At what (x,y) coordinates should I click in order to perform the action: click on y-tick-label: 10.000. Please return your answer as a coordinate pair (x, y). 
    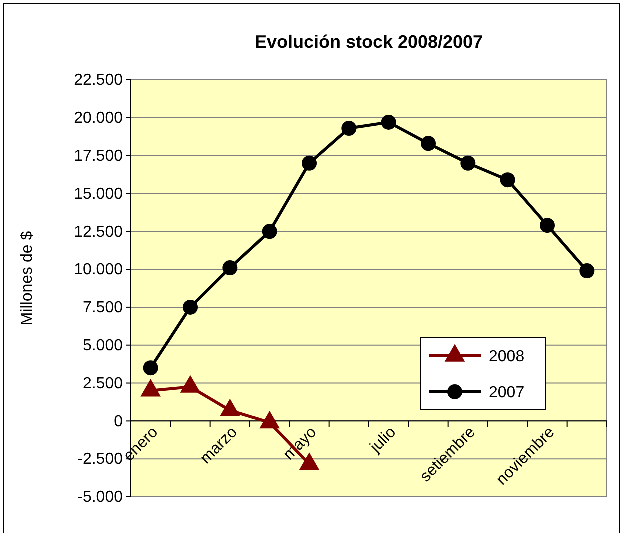
    Looking at the image, I should click on (99, 270).